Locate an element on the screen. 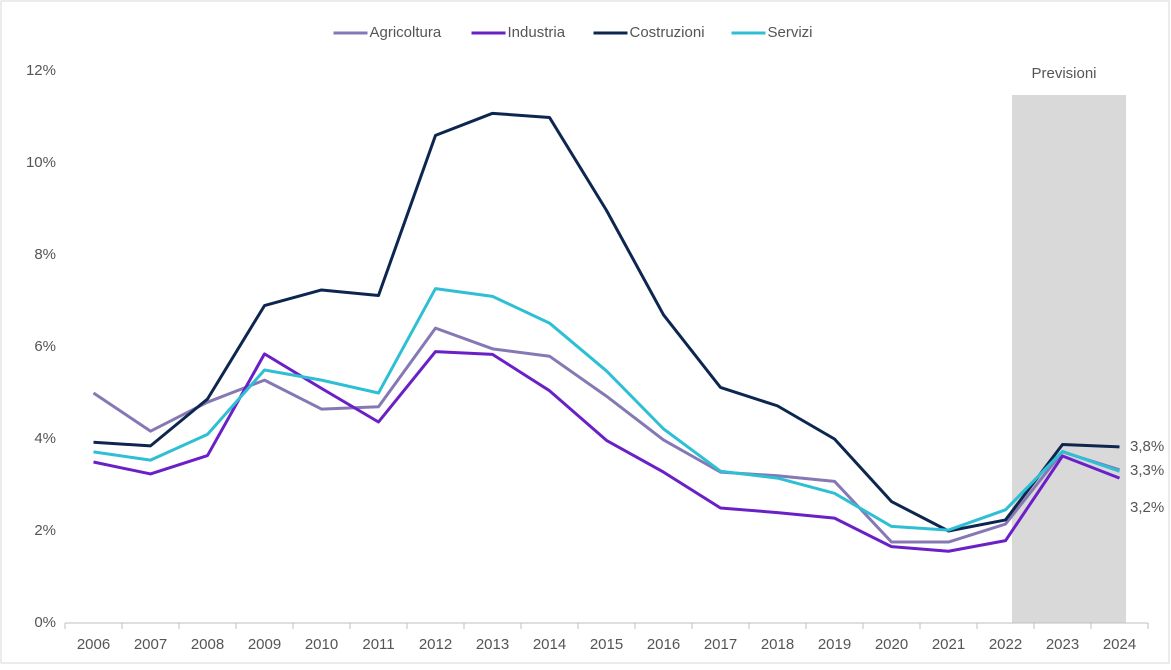 Image resolution: width=1171 pixels, height=670 pixels. data-label: 3,3% is located at coordinates (1147, 470).